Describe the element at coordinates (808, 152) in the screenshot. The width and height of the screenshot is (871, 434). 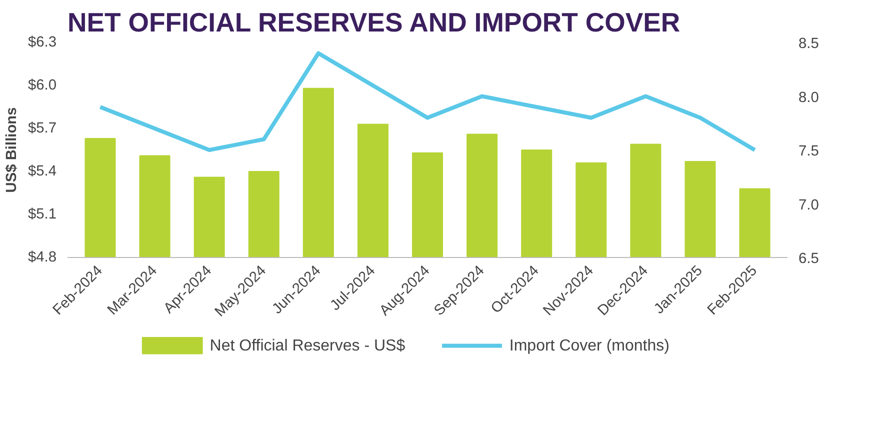
I see `y2-tick-label: 7.5` at that location.